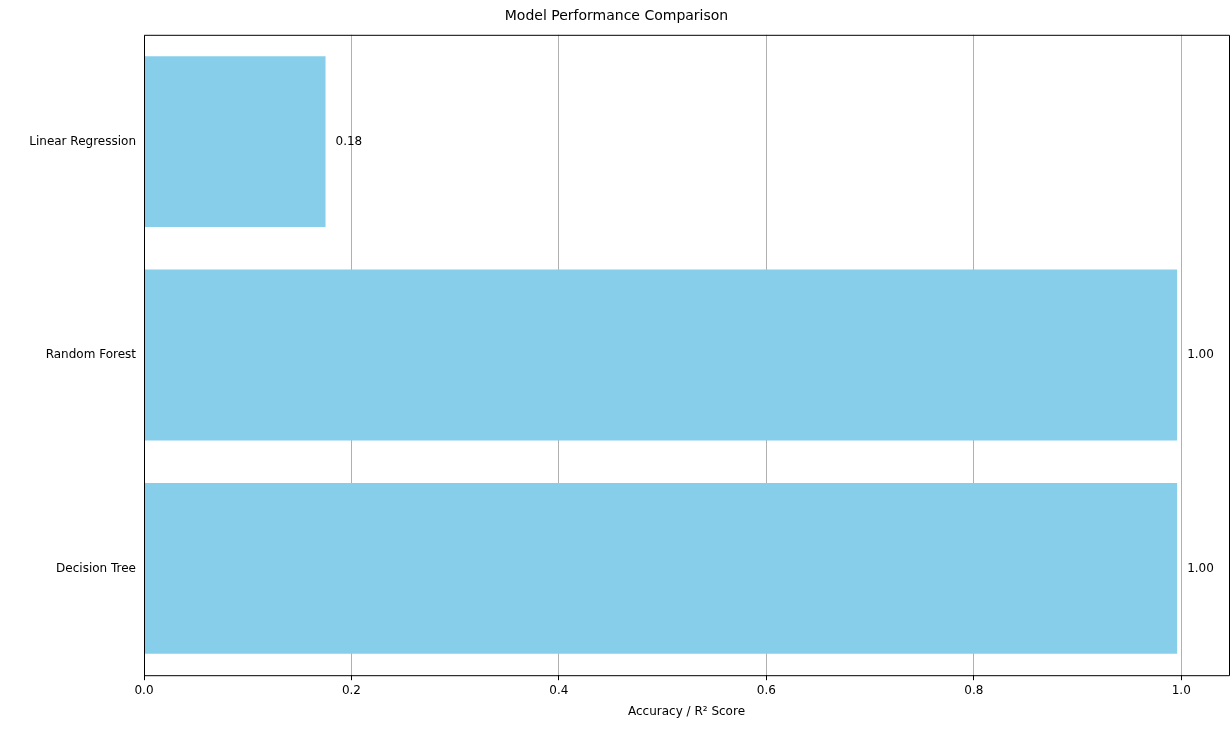 This screenshot has height=731, width=1232. I want to click on x-axis-title: Accuracy / R² Score, so click(686, 710).